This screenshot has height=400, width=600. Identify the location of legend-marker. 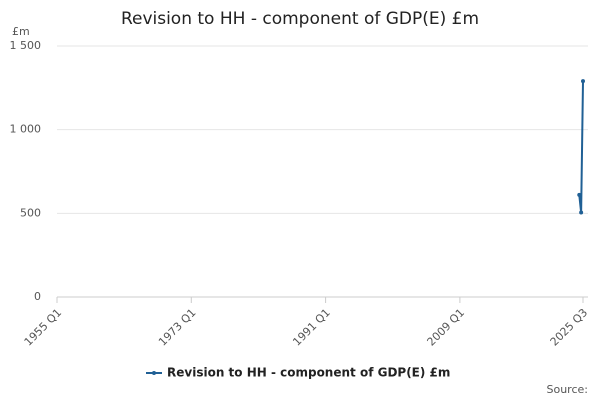
(154, 373).